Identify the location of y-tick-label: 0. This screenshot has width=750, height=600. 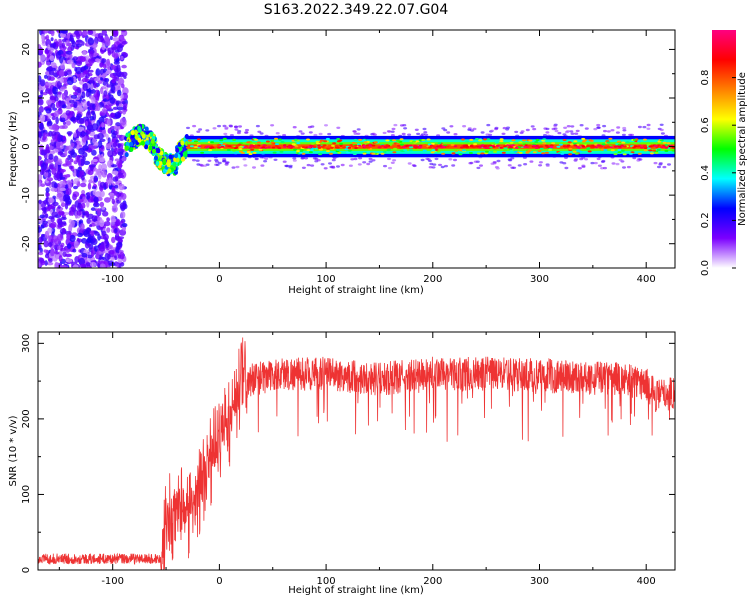
(26, 570).